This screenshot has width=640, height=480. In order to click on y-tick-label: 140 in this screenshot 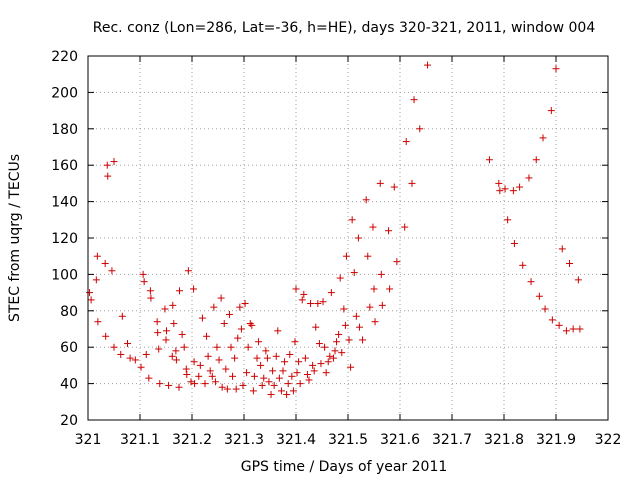, I will do `click(64, 203)`.